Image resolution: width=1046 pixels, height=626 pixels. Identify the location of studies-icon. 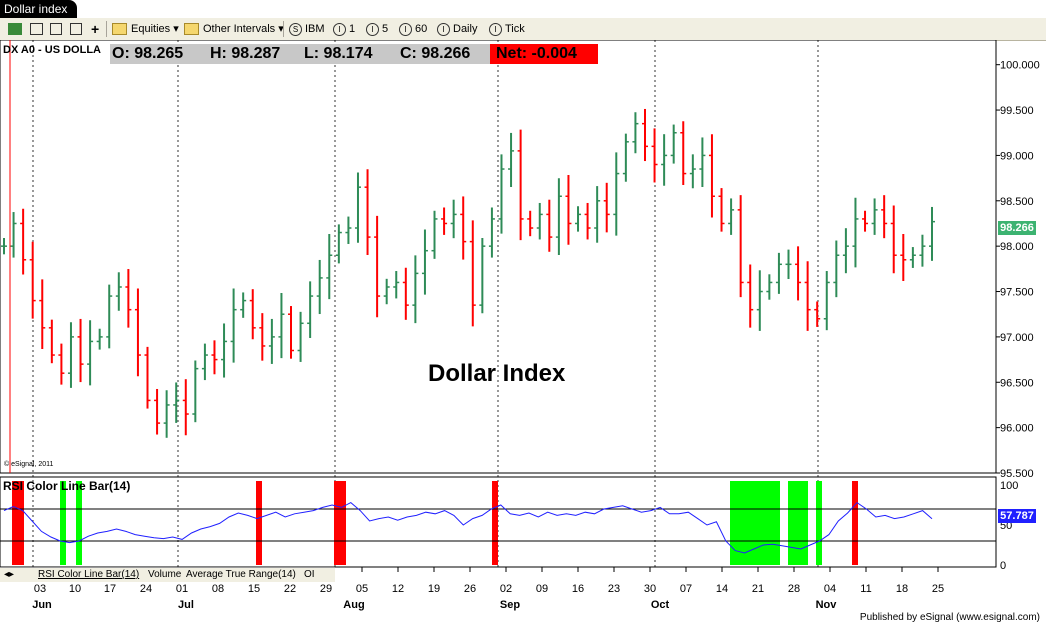
(76, 29).